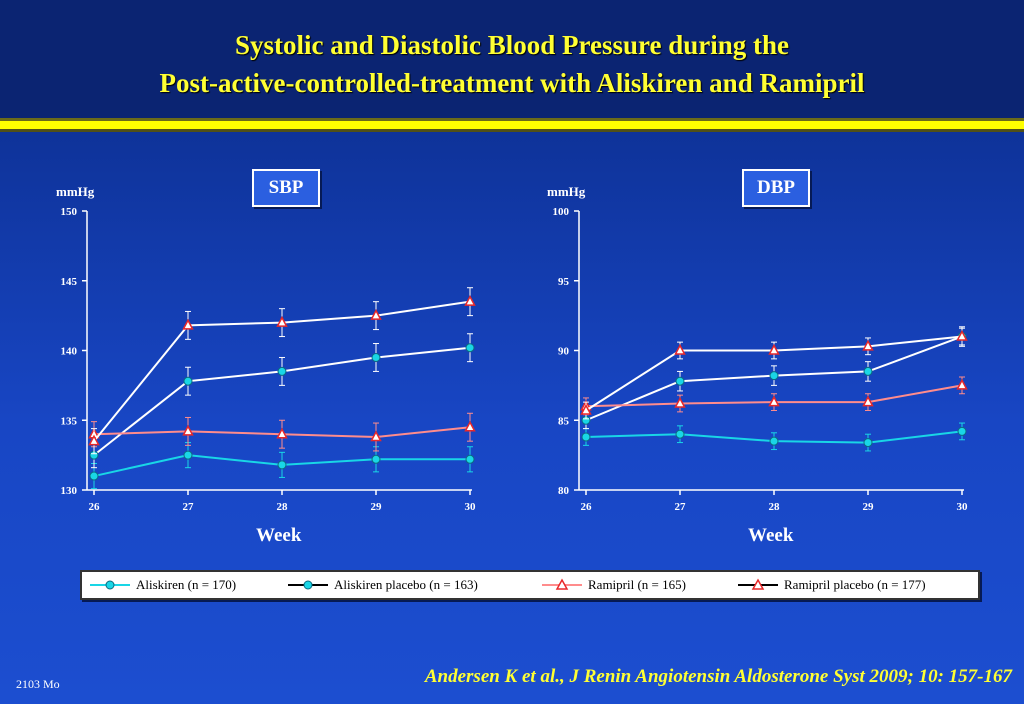 Image resolution: width=1024 pixels, height=704 pixels. What do you see at coordinates (869, 507) in the screenshot?
I see `dbp-x-tick-label: 29` at bounding box center [869, 507].